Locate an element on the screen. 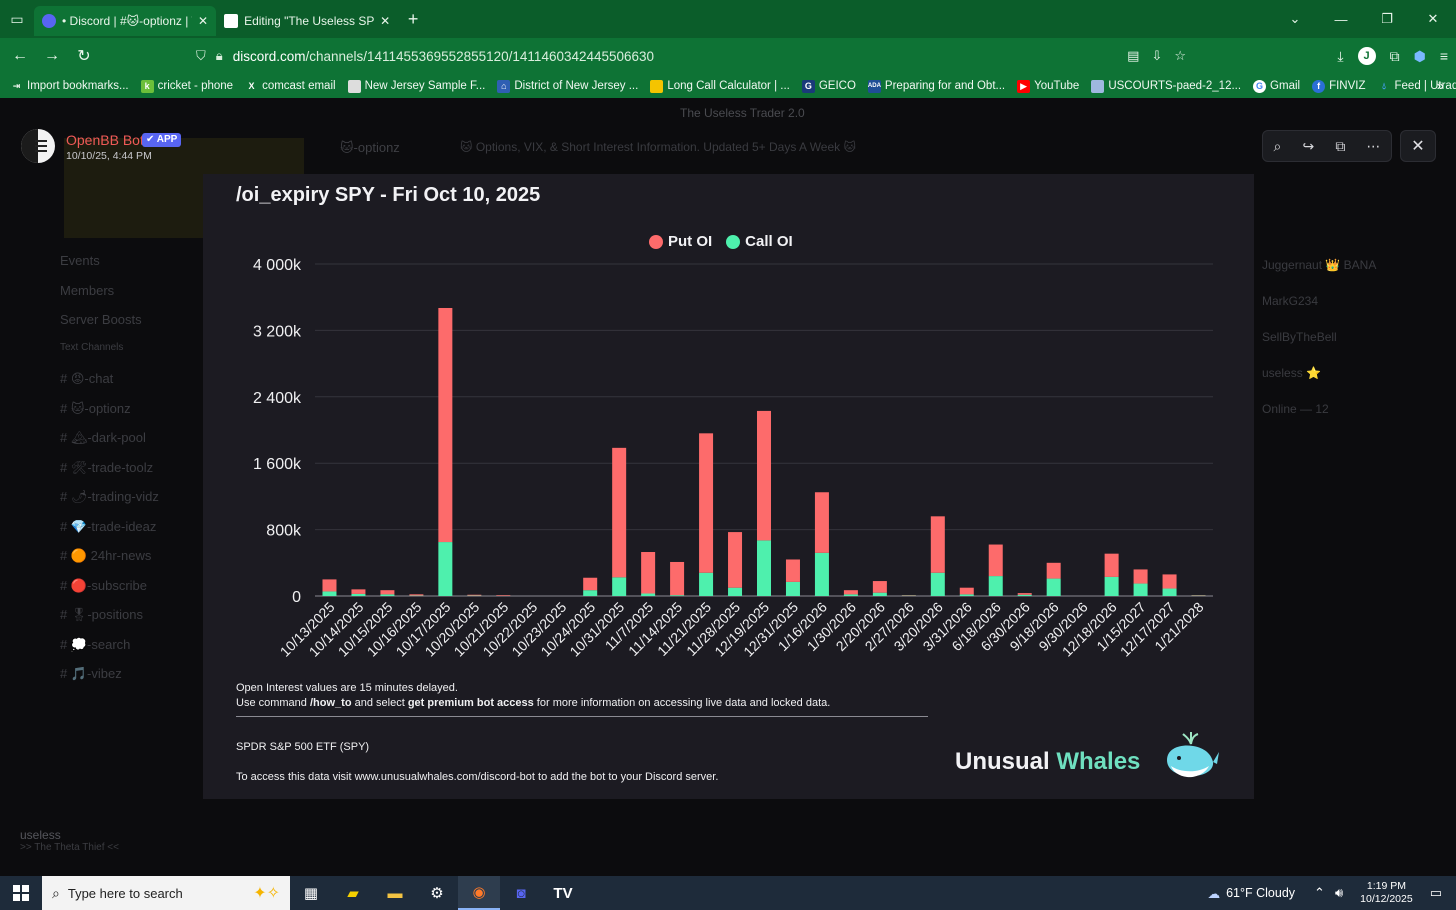  shield-icon: ⛉ is located at coordinates (201, 55).